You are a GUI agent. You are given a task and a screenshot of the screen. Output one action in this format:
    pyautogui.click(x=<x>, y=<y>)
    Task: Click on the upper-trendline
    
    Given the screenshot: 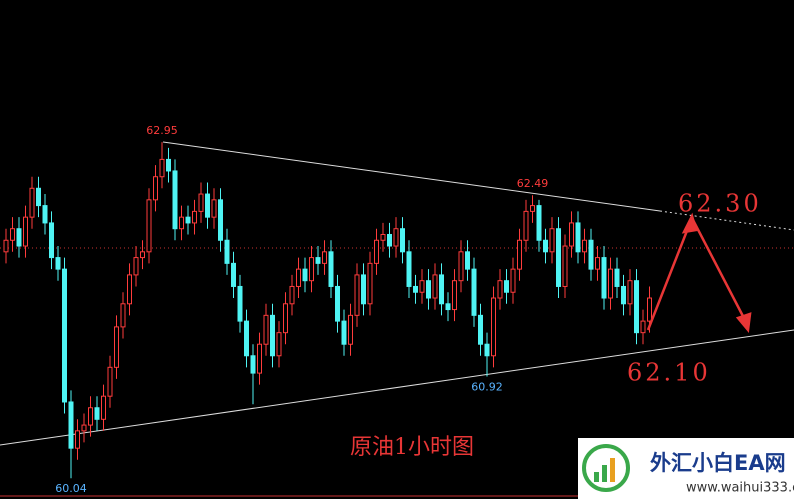 What is the action you would take?
    pyautogui.click(x=411, y=176)
    